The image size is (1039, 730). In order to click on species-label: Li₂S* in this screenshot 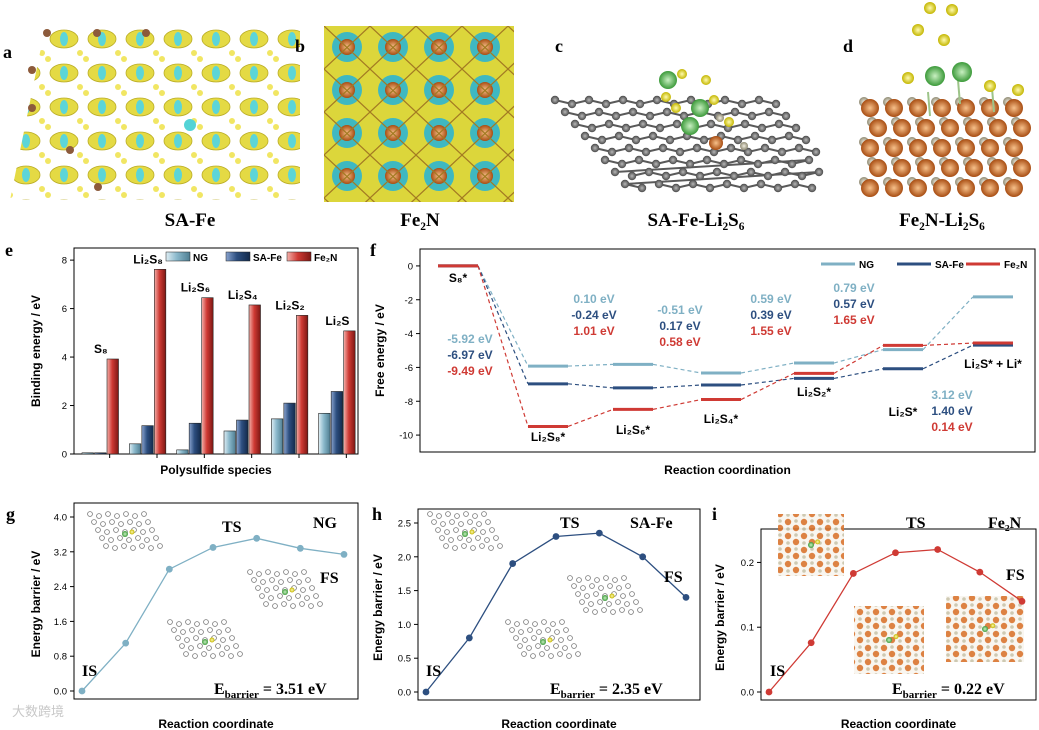, I will do `click(903, 412)`.